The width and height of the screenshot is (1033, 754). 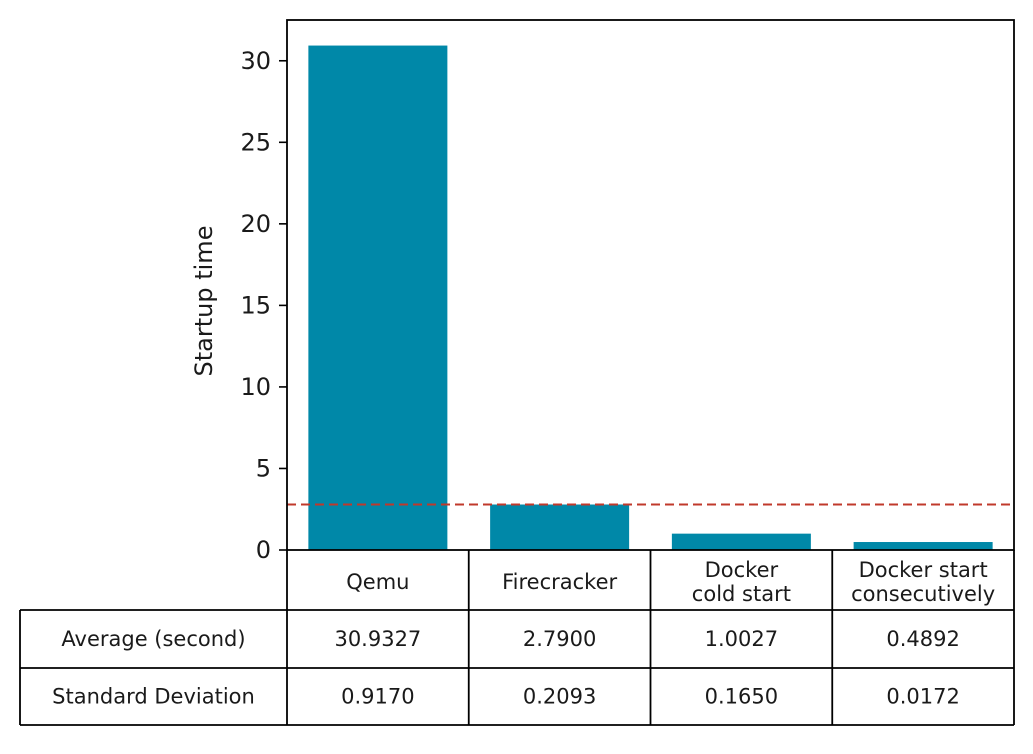 What do you see at coordinates (741, 594) in the screenshot?
I see `category-label-2-1: cold start` at bounding box center [741, 594].